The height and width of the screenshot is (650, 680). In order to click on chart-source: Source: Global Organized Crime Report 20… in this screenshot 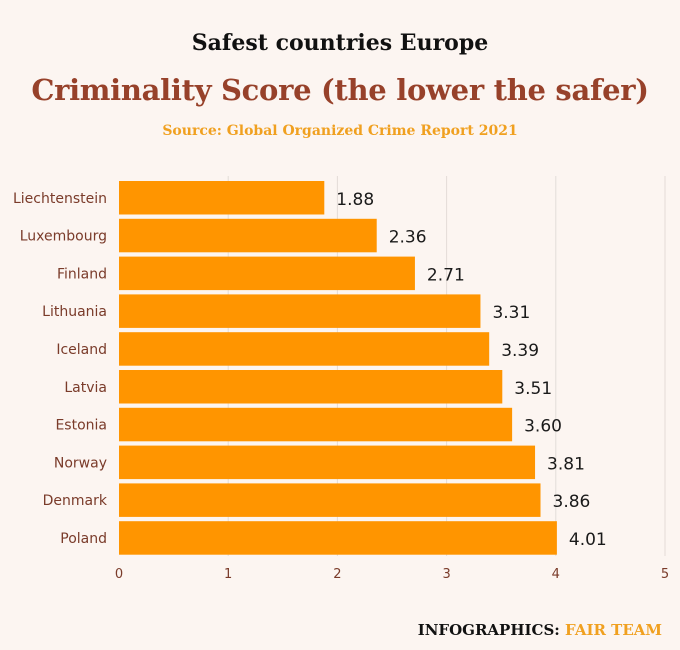, I will do `click(340, 131)`.